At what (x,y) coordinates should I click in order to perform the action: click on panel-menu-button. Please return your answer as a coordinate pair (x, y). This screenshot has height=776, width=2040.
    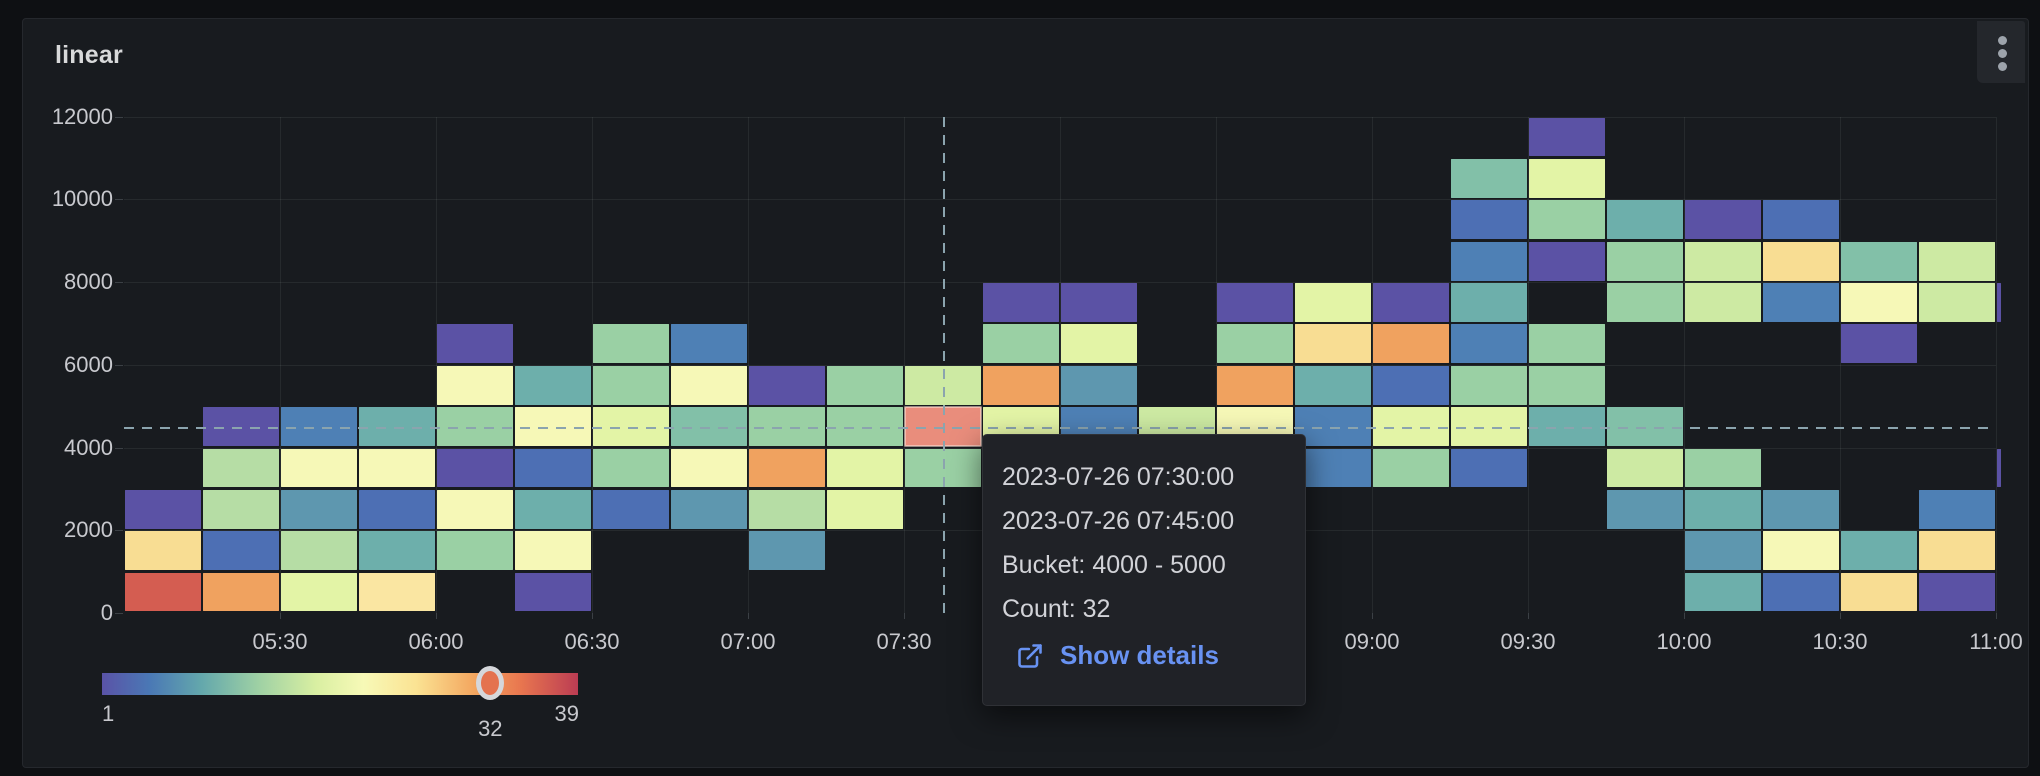
    Looking at the image, I should click on (2001, 52).